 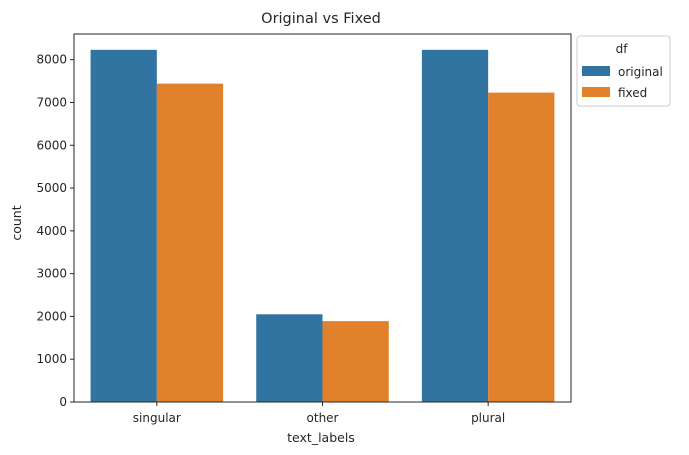 What do you see at coordinates (321, 437) in the screenshot?
I see `x-axis-label: text_labels` at bounding box center [321, 437].